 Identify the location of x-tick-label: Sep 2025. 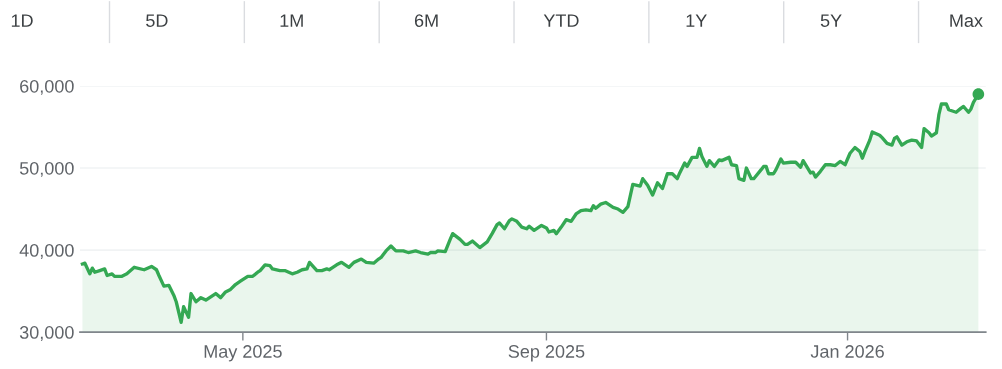
(546, 353).